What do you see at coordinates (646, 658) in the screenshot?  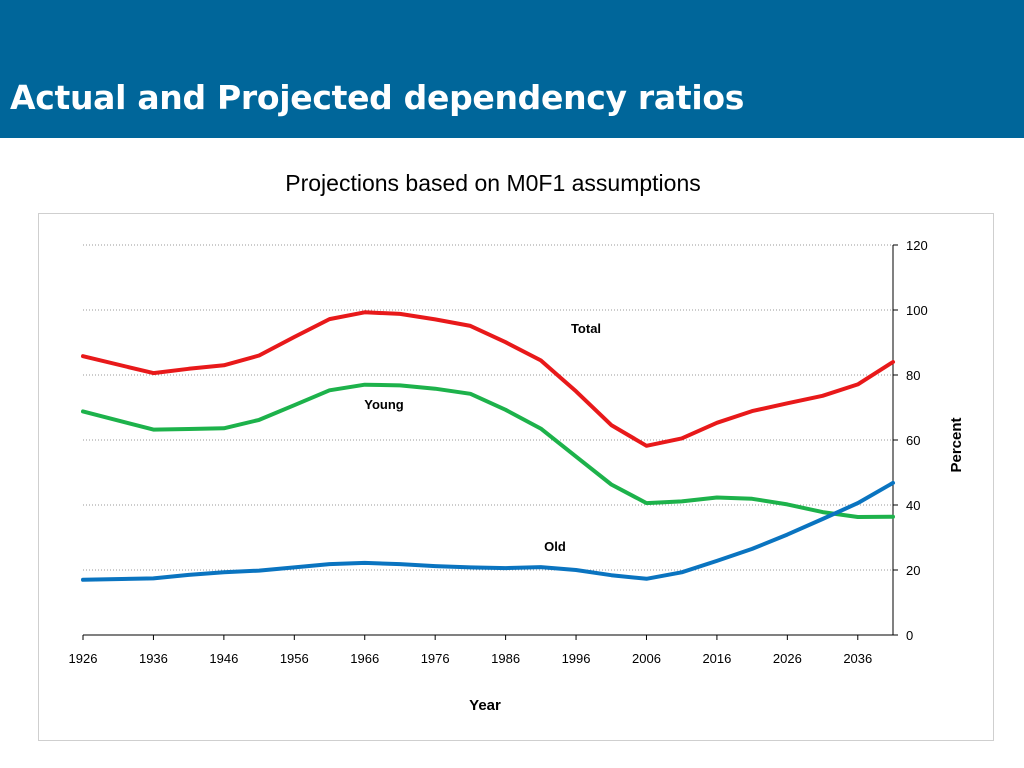 I see `x-tick-label: 2006` at bounding box center [646, 658].